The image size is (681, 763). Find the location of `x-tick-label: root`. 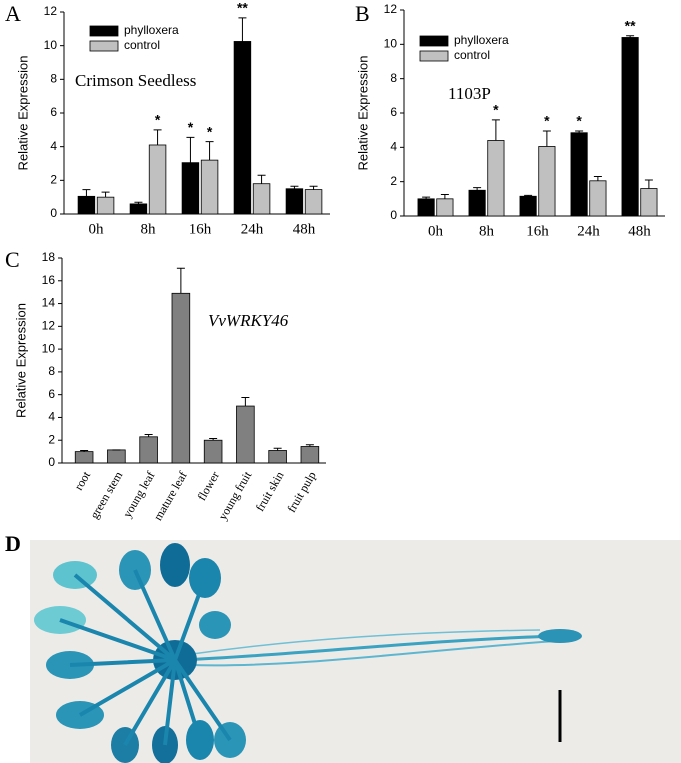

x-tick-label: root is located at coordinates (82, 480).